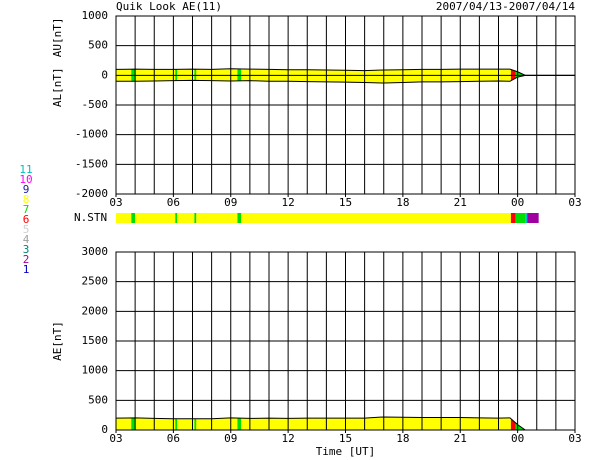 The height and width of the screenshot is (460, 590). What do you see at coordinates (26, 269) in the screenshot?
I see `legend-entry: 1` at bounding box center [26, 269].